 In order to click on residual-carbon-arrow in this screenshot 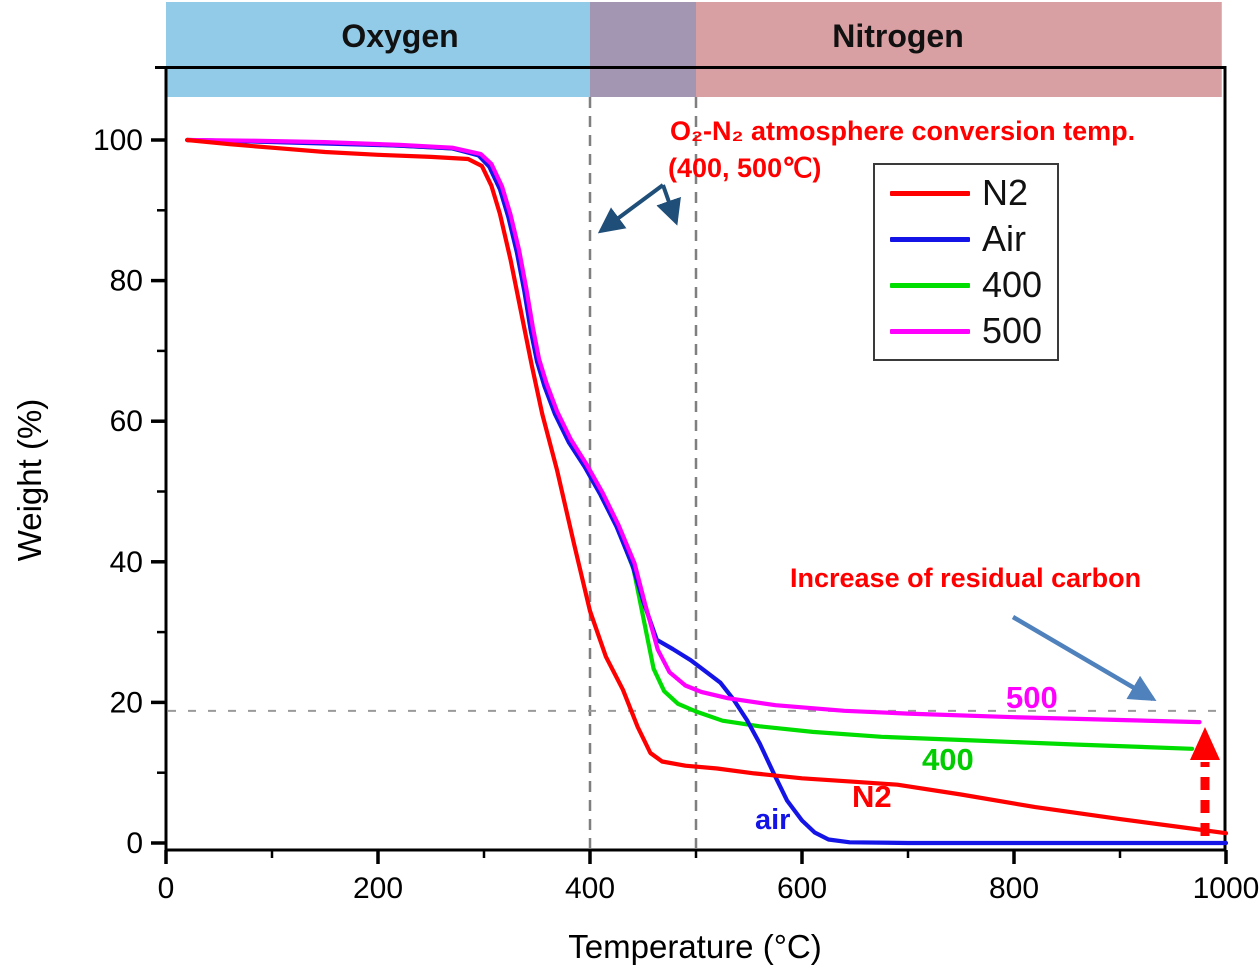, I will do `click(1084, 658)`.